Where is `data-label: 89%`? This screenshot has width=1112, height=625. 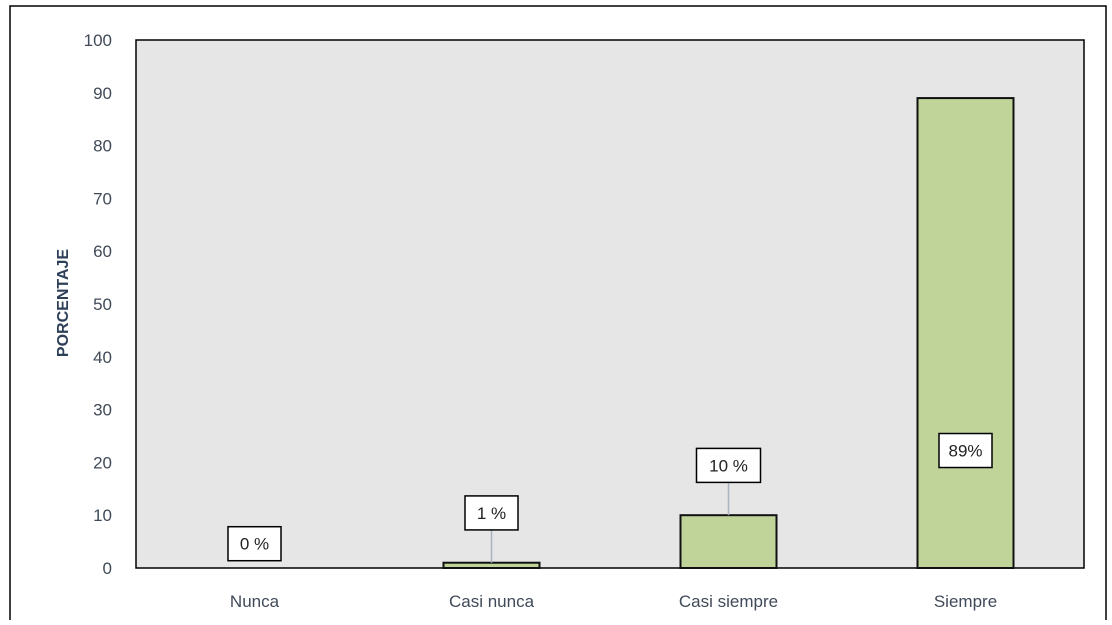
data-label: 89% is located at coordinates (965, 451).